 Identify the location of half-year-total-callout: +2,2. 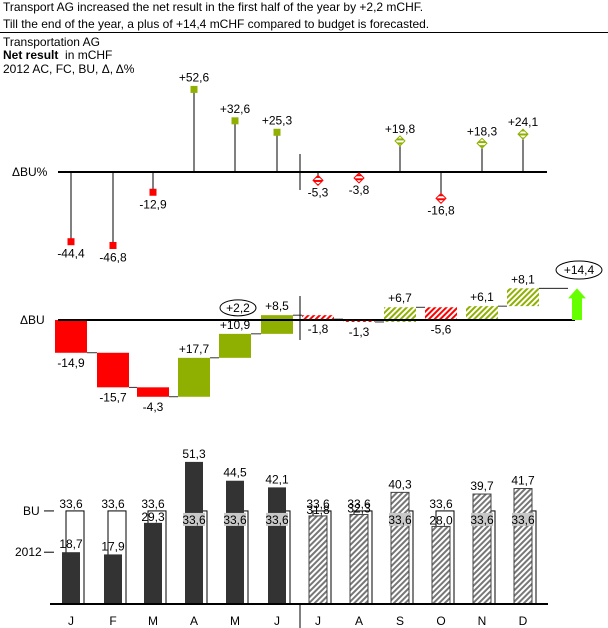
(238, 308).